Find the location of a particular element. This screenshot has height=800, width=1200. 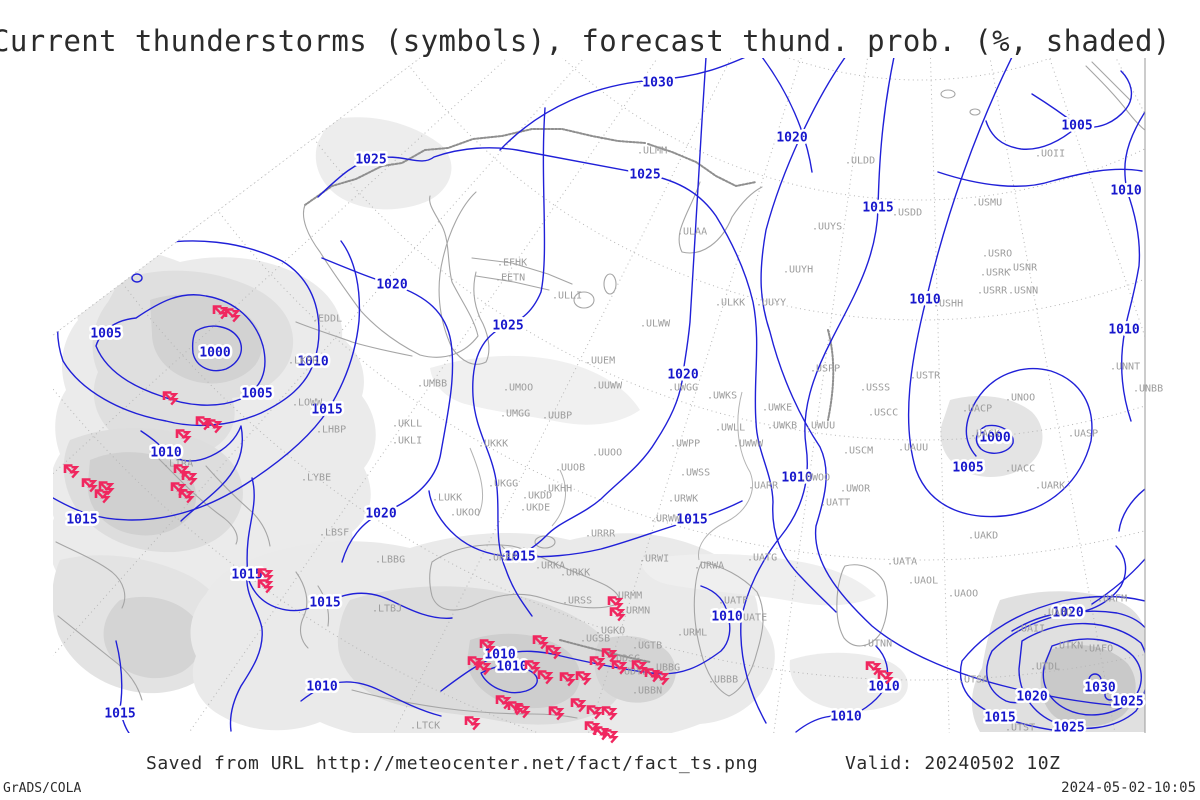

station-label: .UUYS is located at coordinates (827, 227).